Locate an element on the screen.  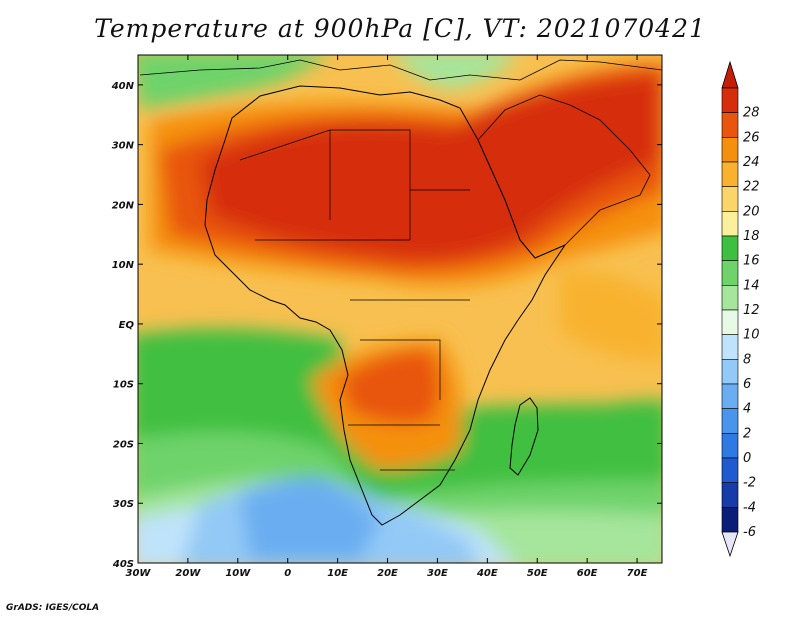
field-north-med is located at coordinates (455, 72).